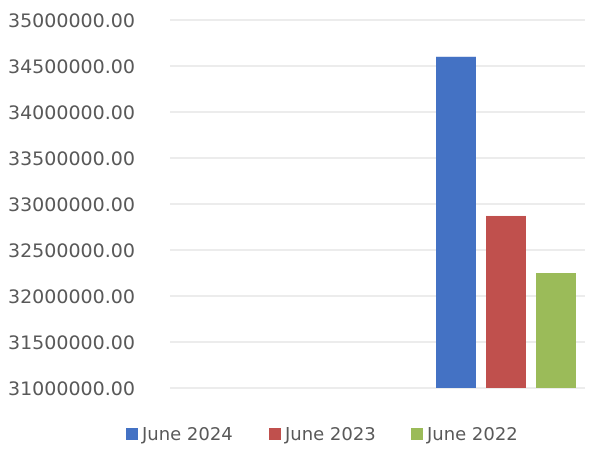 This screenshot has height=451, width=589. What do you see at coordinates (71, 67) in the screenshot?
I see `y-tick-label: 34500000.00` at bounding box center [71, 67].